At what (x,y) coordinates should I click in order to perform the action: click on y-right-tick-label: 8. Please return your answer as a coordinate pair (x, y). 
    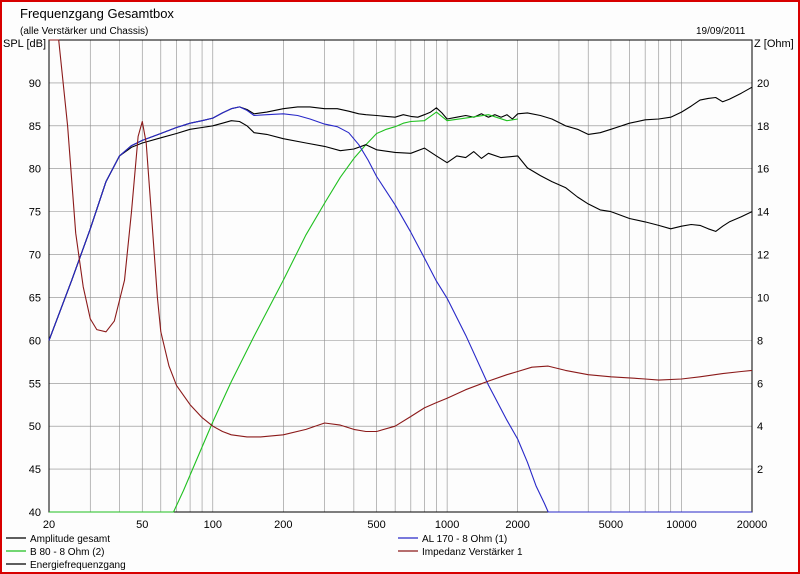
    Looking at the image, I should click on (760, 341).